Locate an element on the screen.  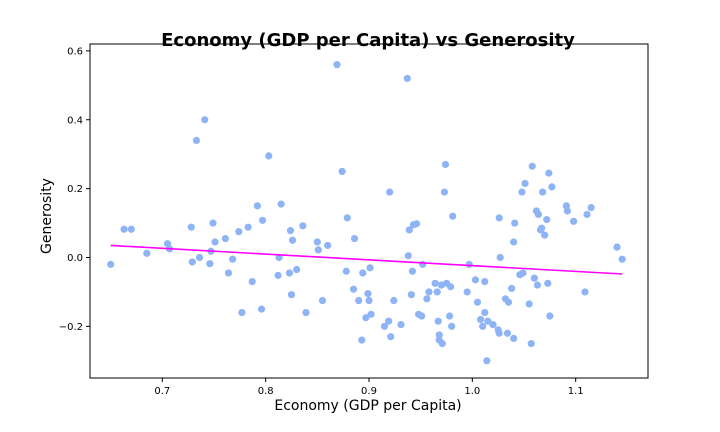
chart-title: Economy (GDP per Capita) vs Generosity is located at coordinates (368, 40).